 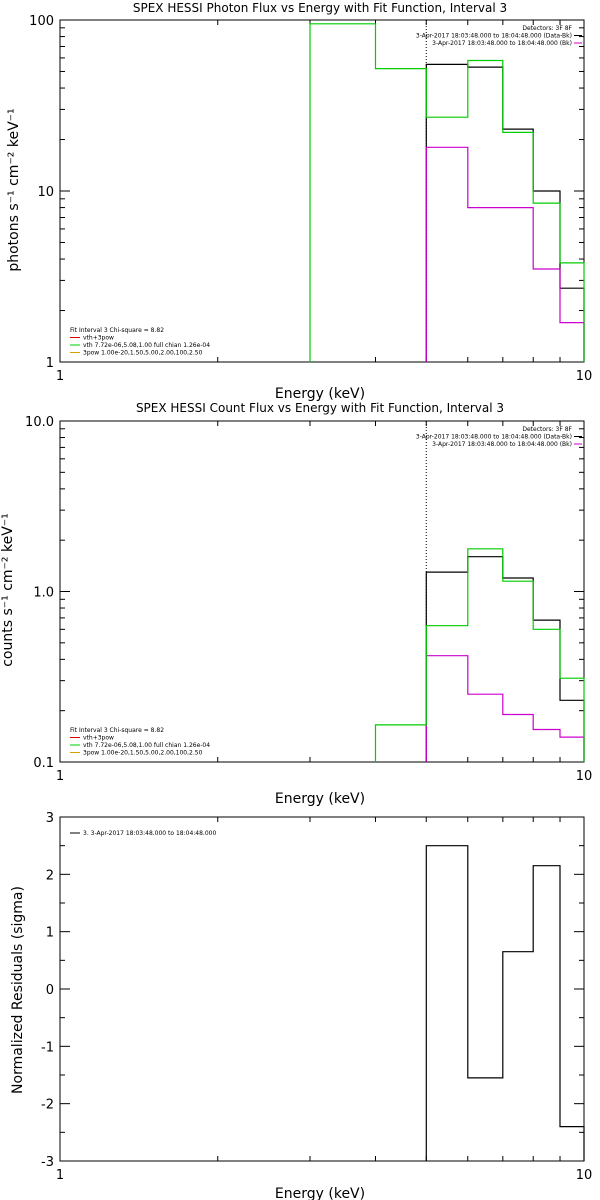 I want to click on photon-flux-x-tick-label: 1, so click(x=60, y=376).